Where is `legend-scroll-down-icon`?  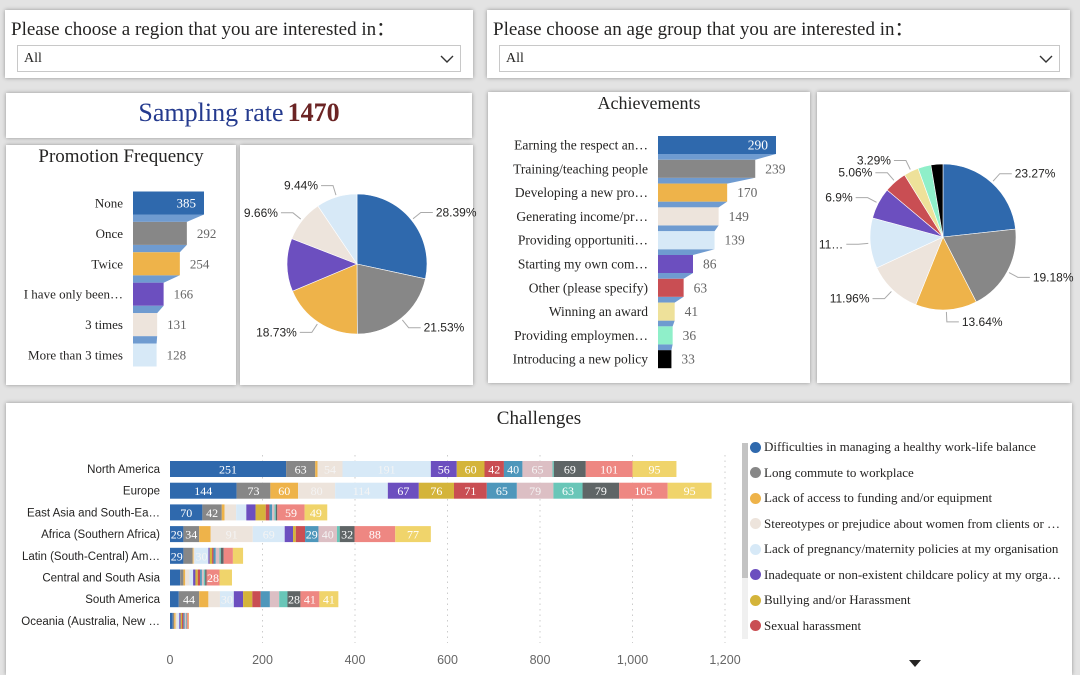
legend-scroll-down-icon is located at coordinates (915, 664).